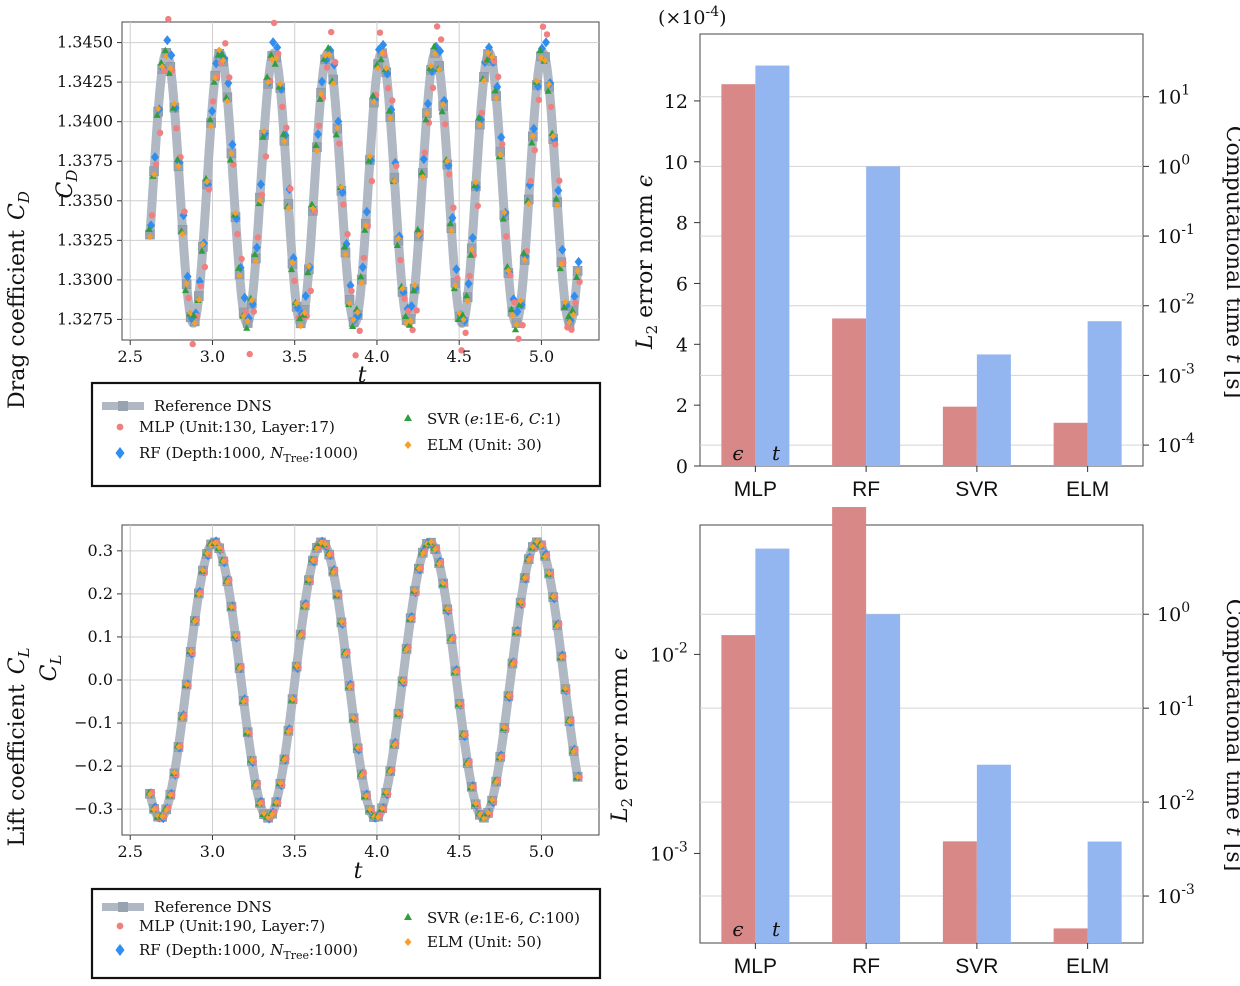 The width and height of the screenshot is (1240, 986). Describe the element at coordinates (408, 445) in the screenshot. I see `legend-elm-marker` at that location.